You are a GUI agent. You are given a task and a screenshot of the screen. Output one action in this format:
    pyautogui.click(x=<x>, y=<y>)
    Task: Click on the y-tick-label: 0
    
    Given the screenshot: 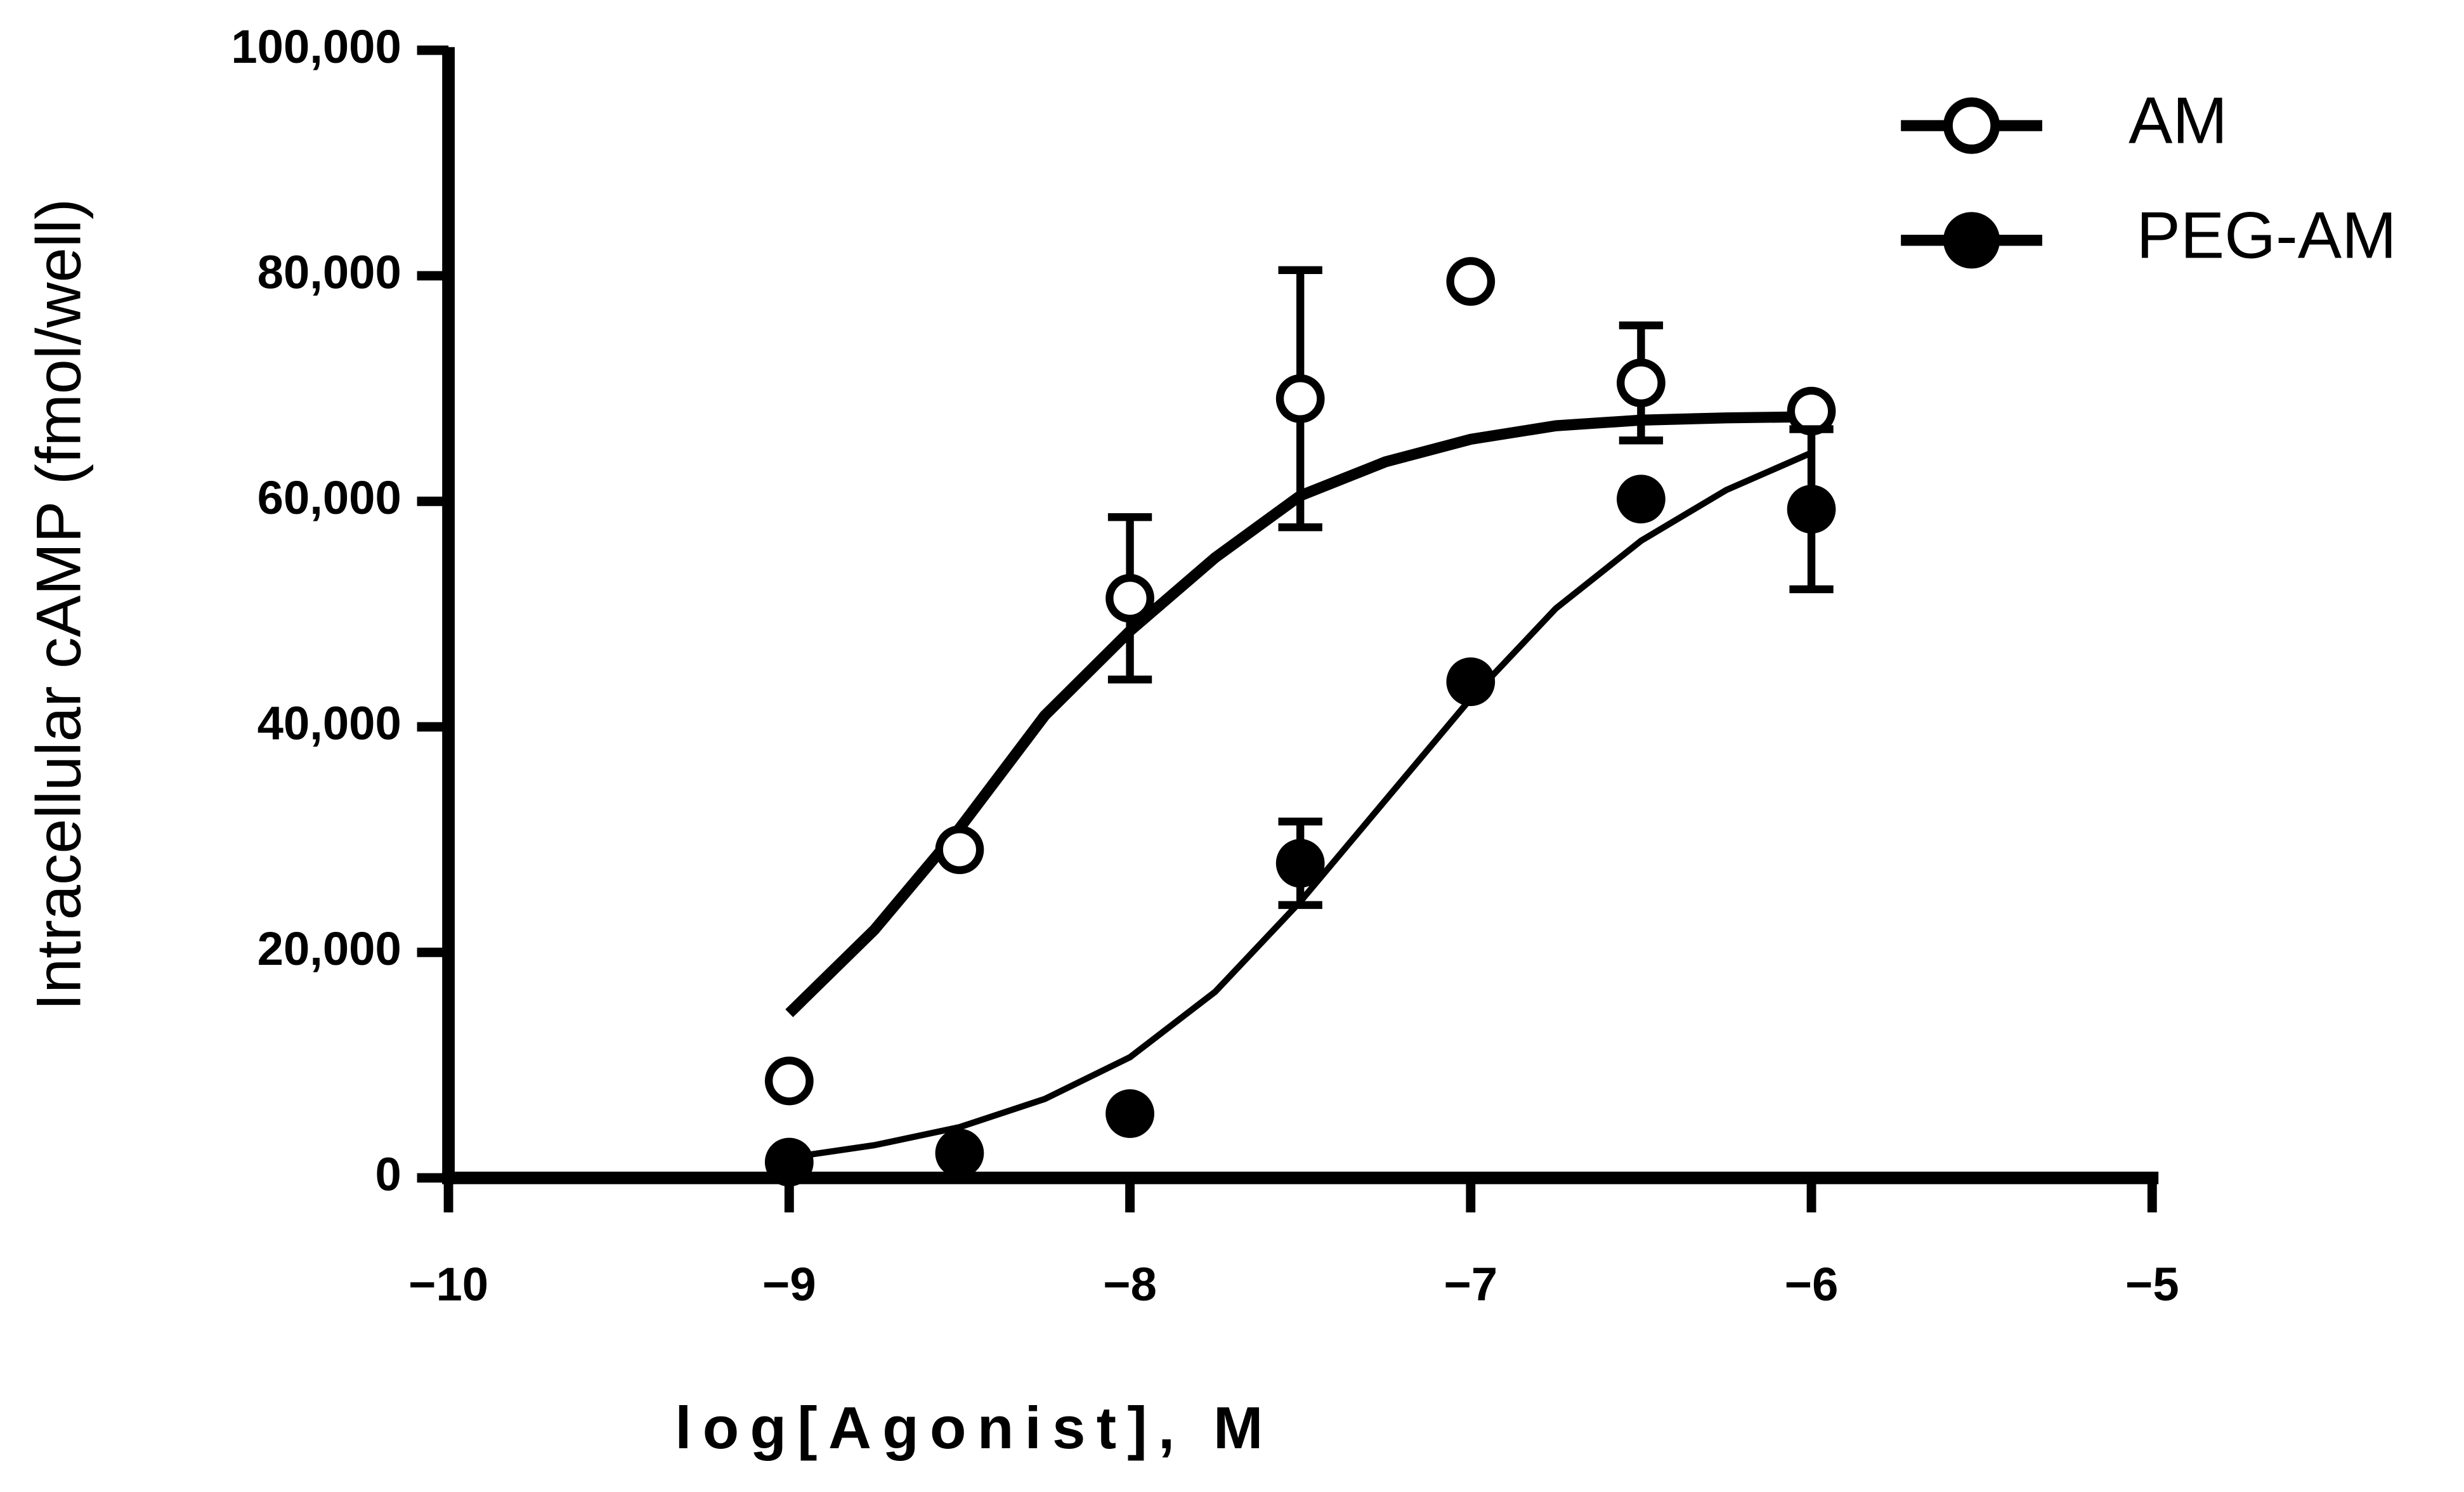 What is the action you would take?
    pyautogui.click(x=388, y=1174)
    